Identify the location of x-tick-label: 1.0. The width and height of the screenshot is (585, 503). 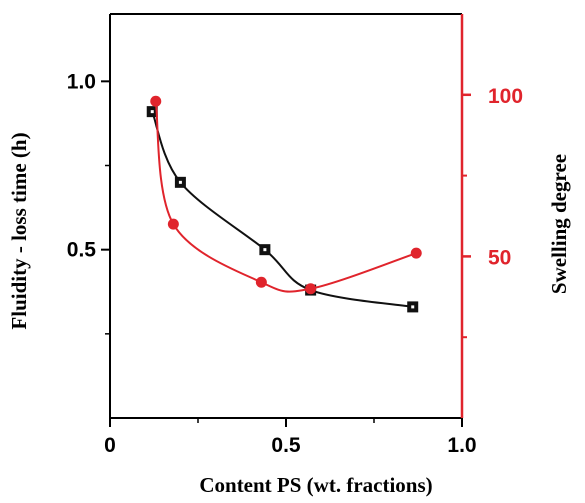
(461, 445).